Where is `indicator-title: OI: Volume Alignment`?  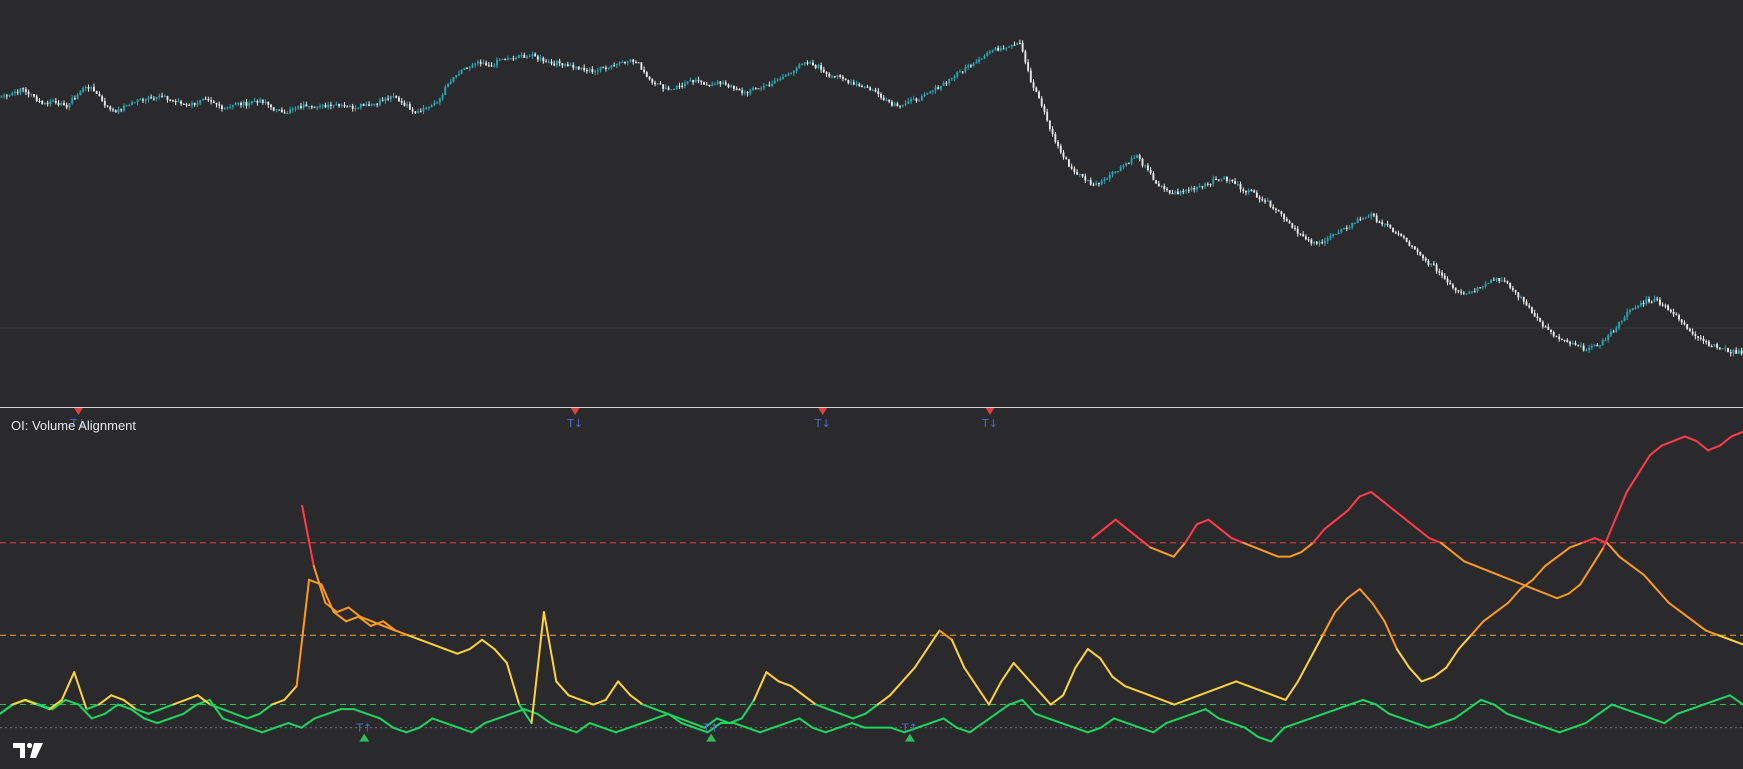
indicator-title: OI: Volume Alignment is located at coordinates (74, 425).